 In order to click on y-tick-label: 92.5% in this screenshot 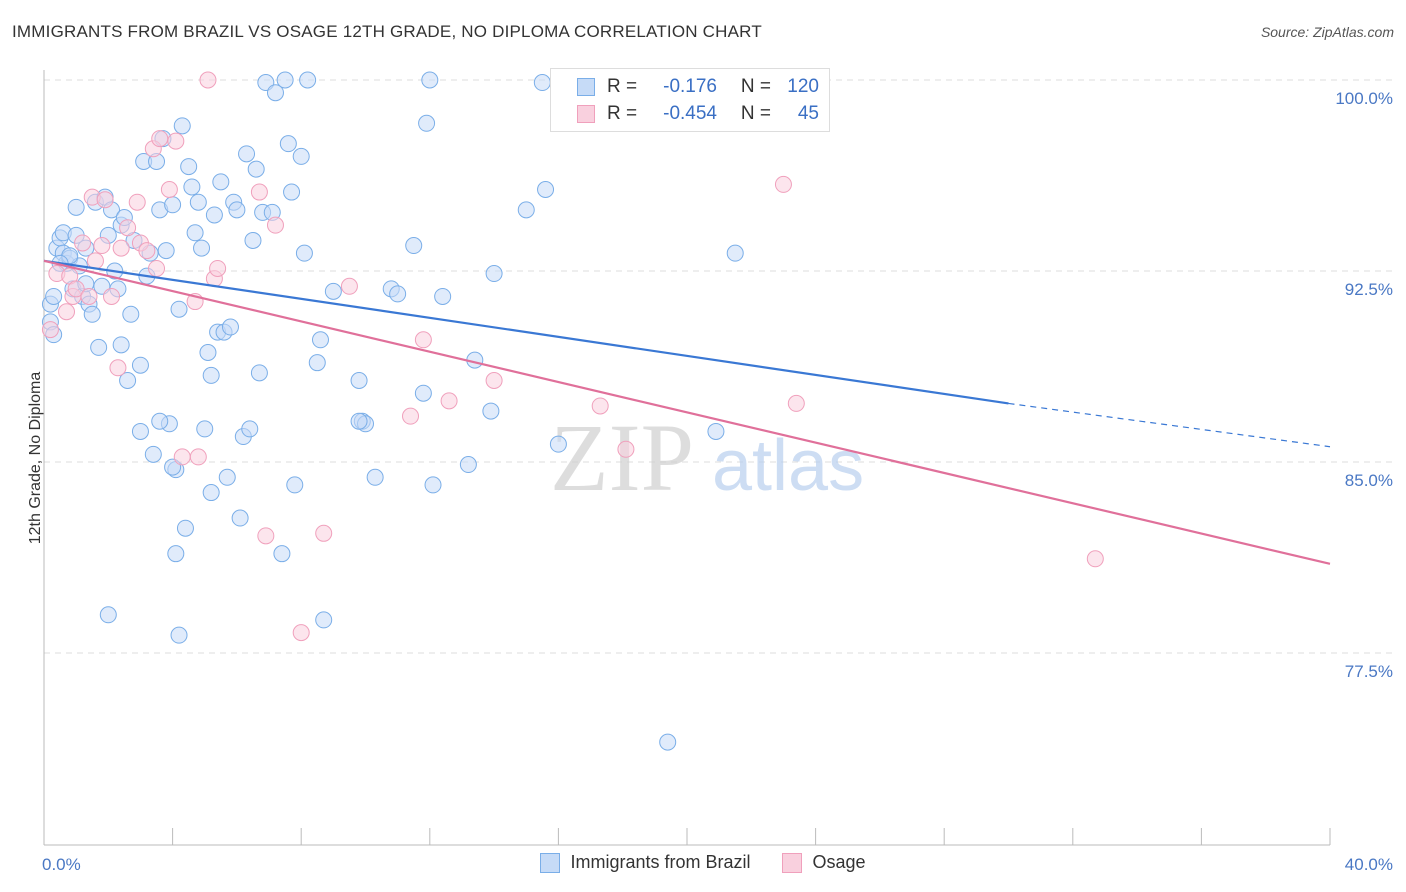, I will do `click(1369, 289)`.